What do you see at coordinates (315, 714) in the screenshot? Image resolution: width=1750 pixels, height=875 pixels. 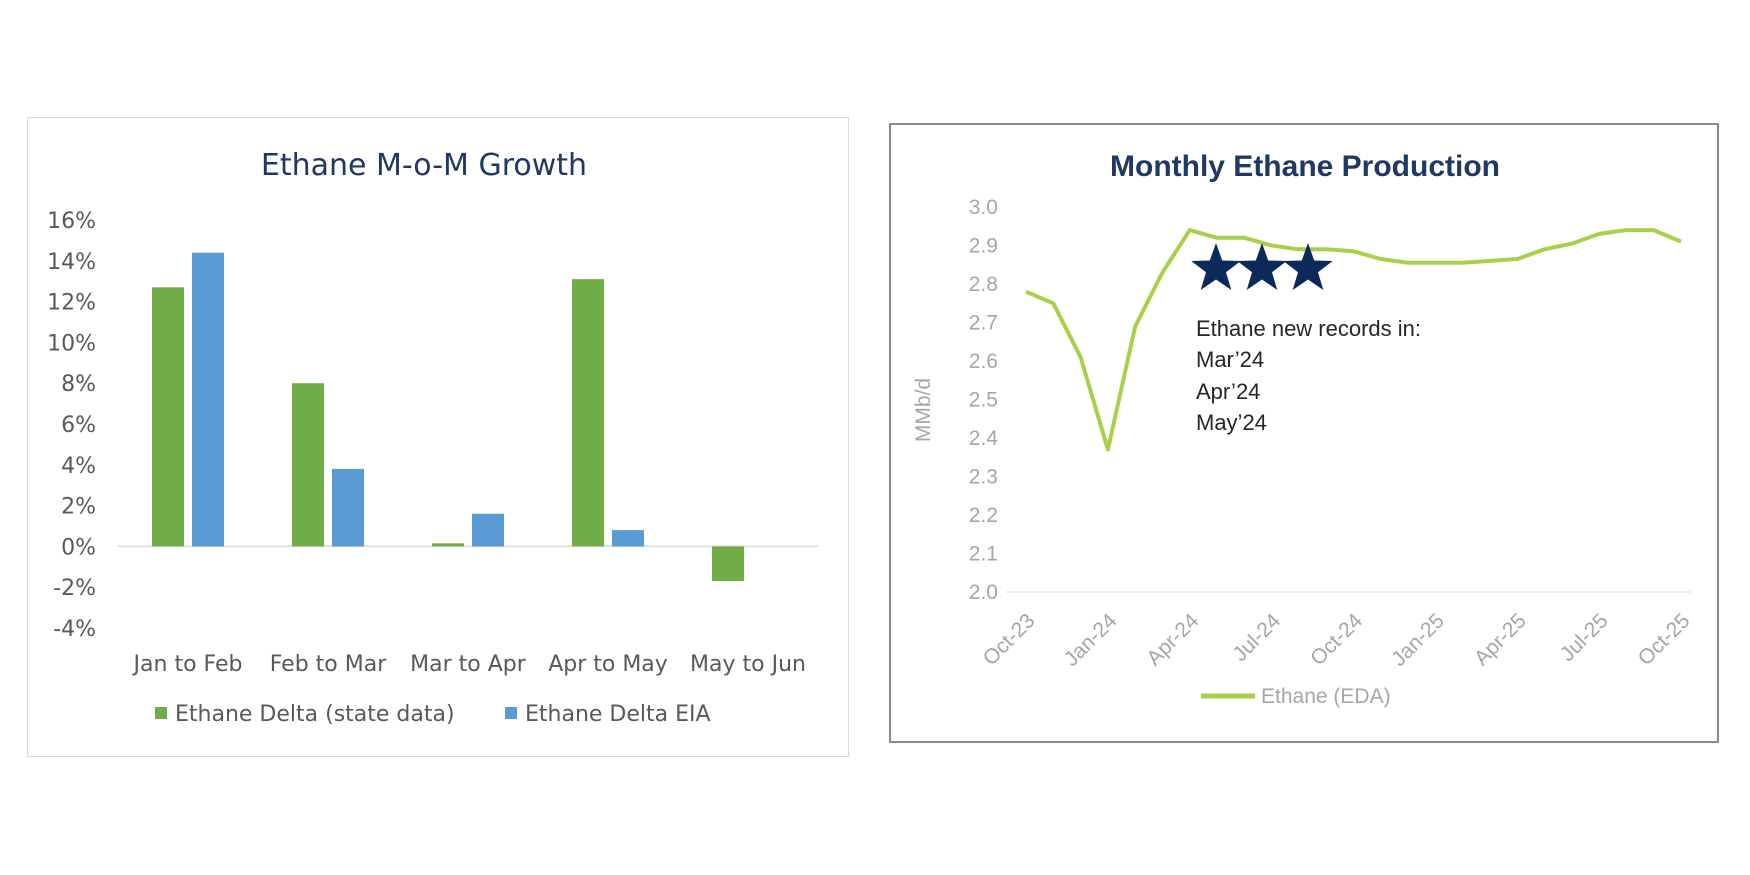 I see `legend-label-state-data: Ethane Delta (state data)` at bounding box center [315, 714].